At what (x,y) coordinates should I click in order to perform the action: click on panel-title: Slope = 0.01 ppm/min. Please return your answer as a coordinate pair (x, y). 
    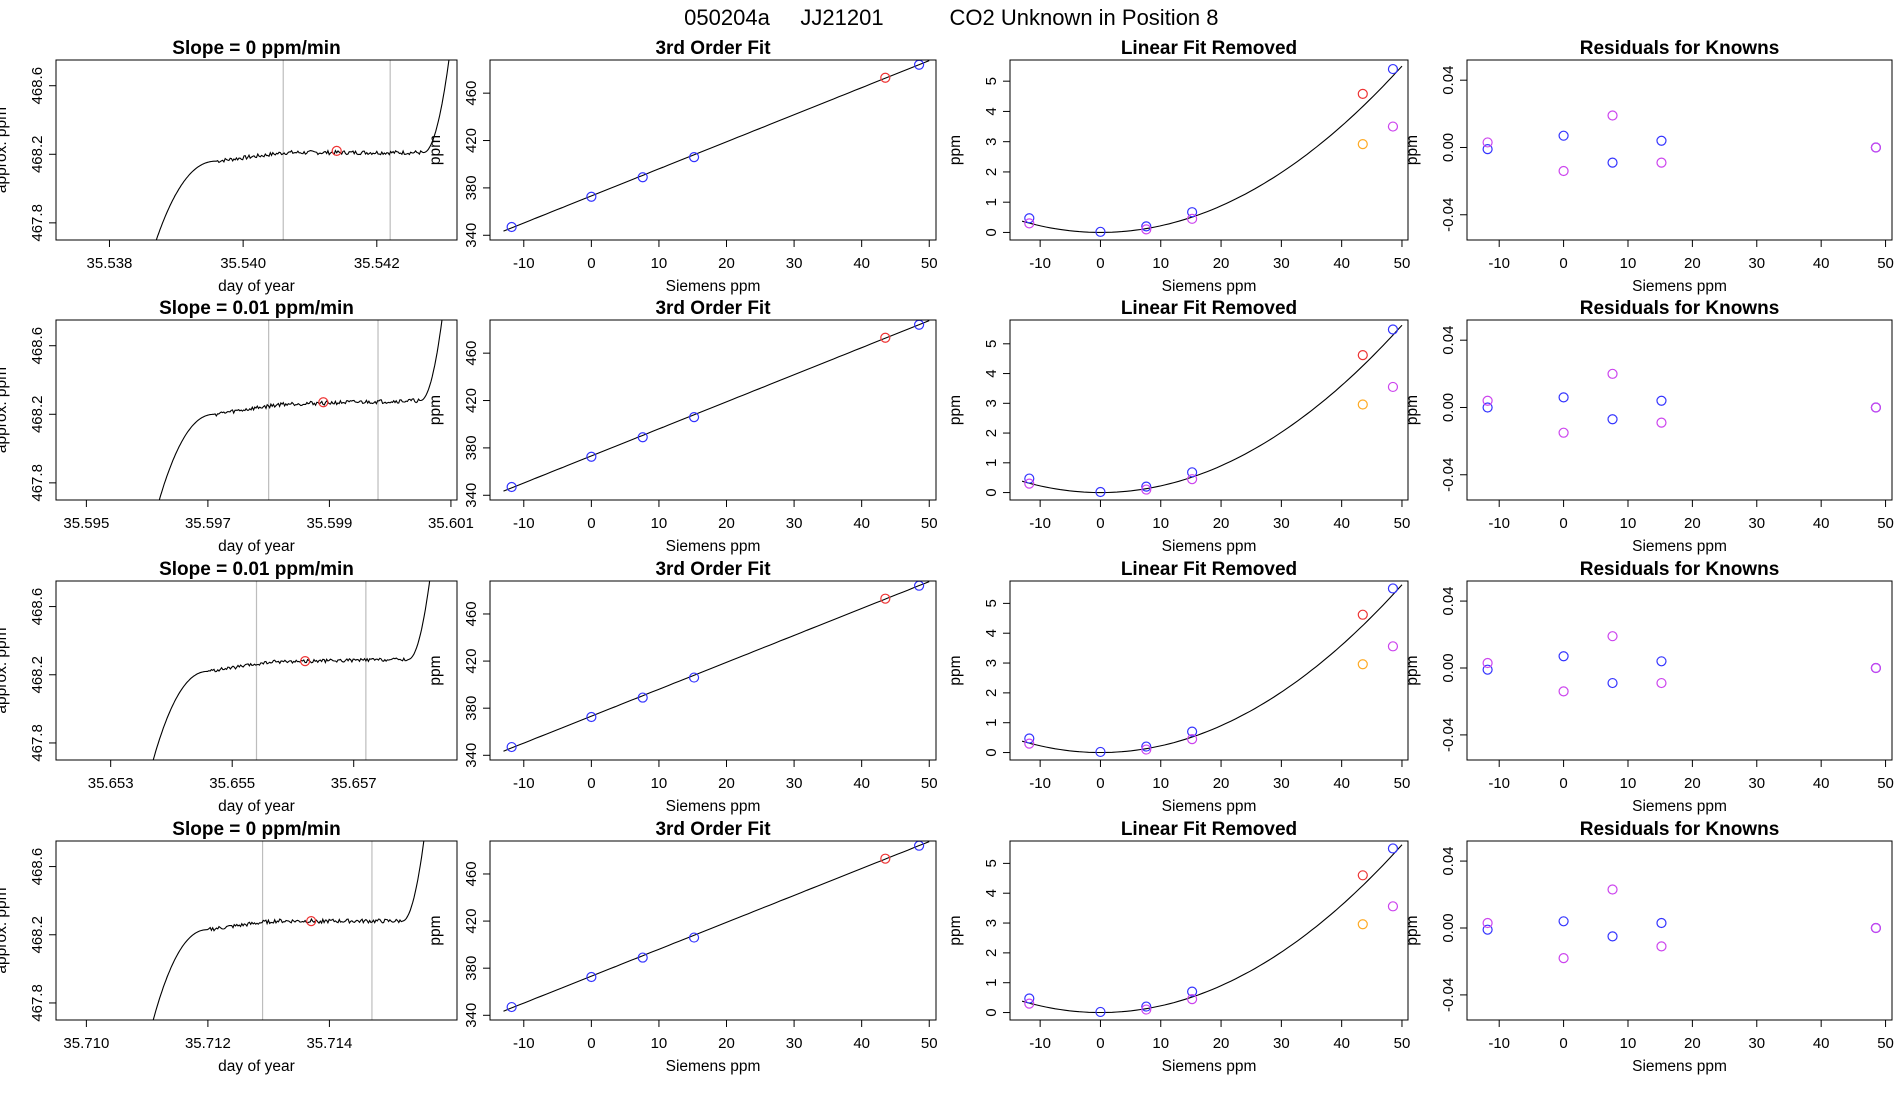
    Looking at the image, I should click on (256, 308).